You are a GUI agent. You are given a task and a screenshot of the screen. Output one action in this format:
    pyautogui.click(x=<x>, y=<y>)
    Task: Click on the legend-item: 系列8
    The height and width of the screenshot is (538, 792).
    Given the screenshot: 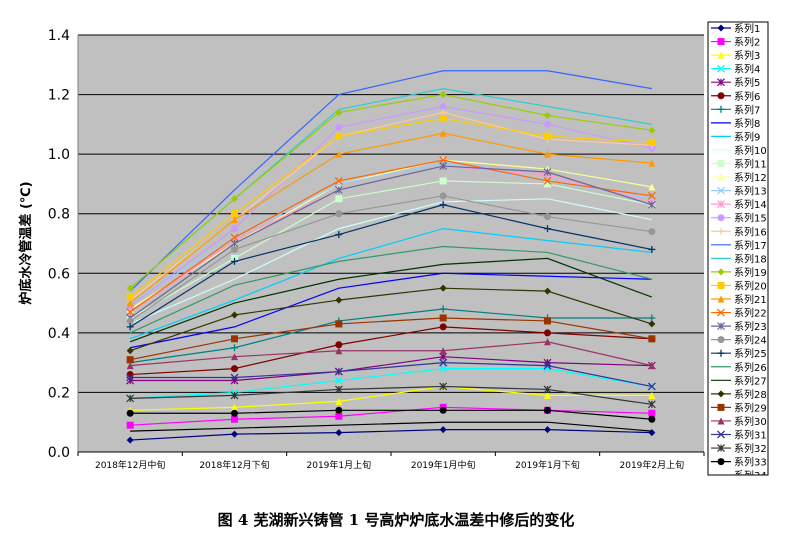 What is the action you would take?
    pyautogui.click(x=735, y=123)
    